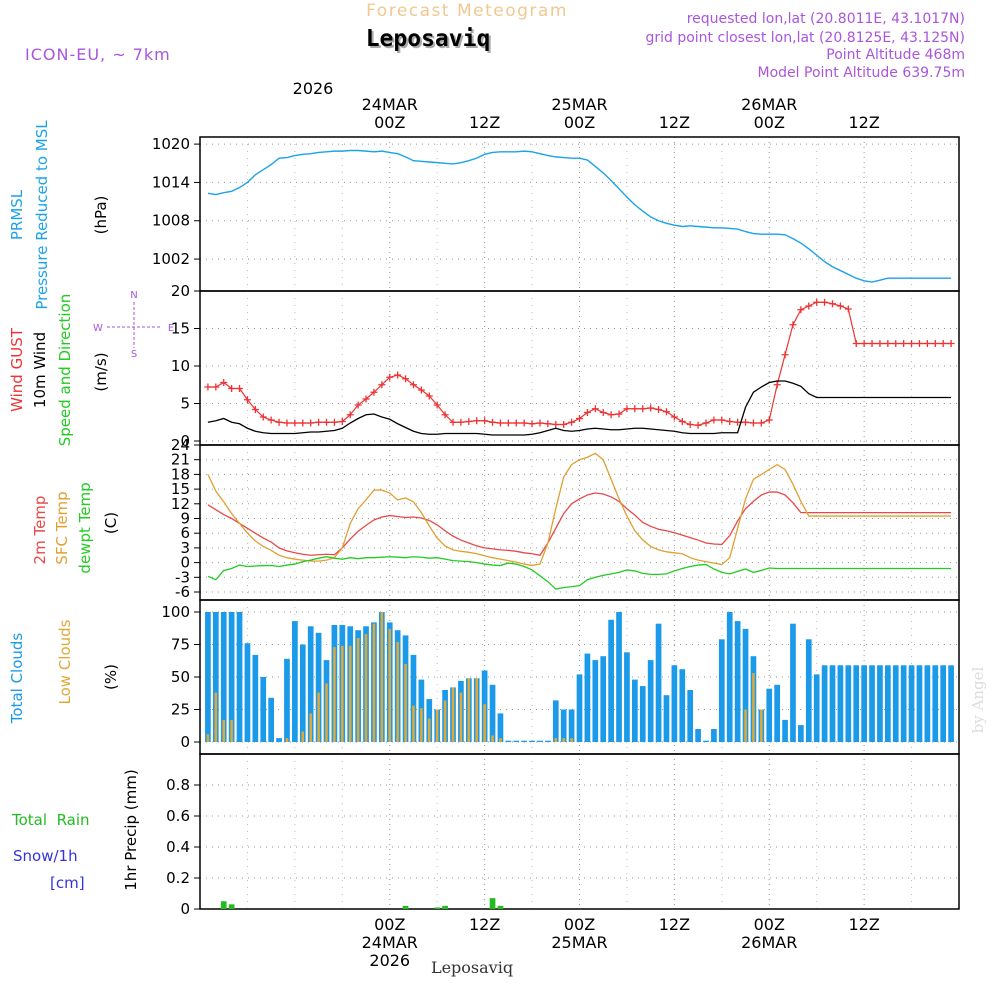 This screenshot has width=1000, height=1004. What do you see at coordinates (674, 122) in the screenshot?
I see `top-time-label: 12Z` at bounding box center [674, 122].